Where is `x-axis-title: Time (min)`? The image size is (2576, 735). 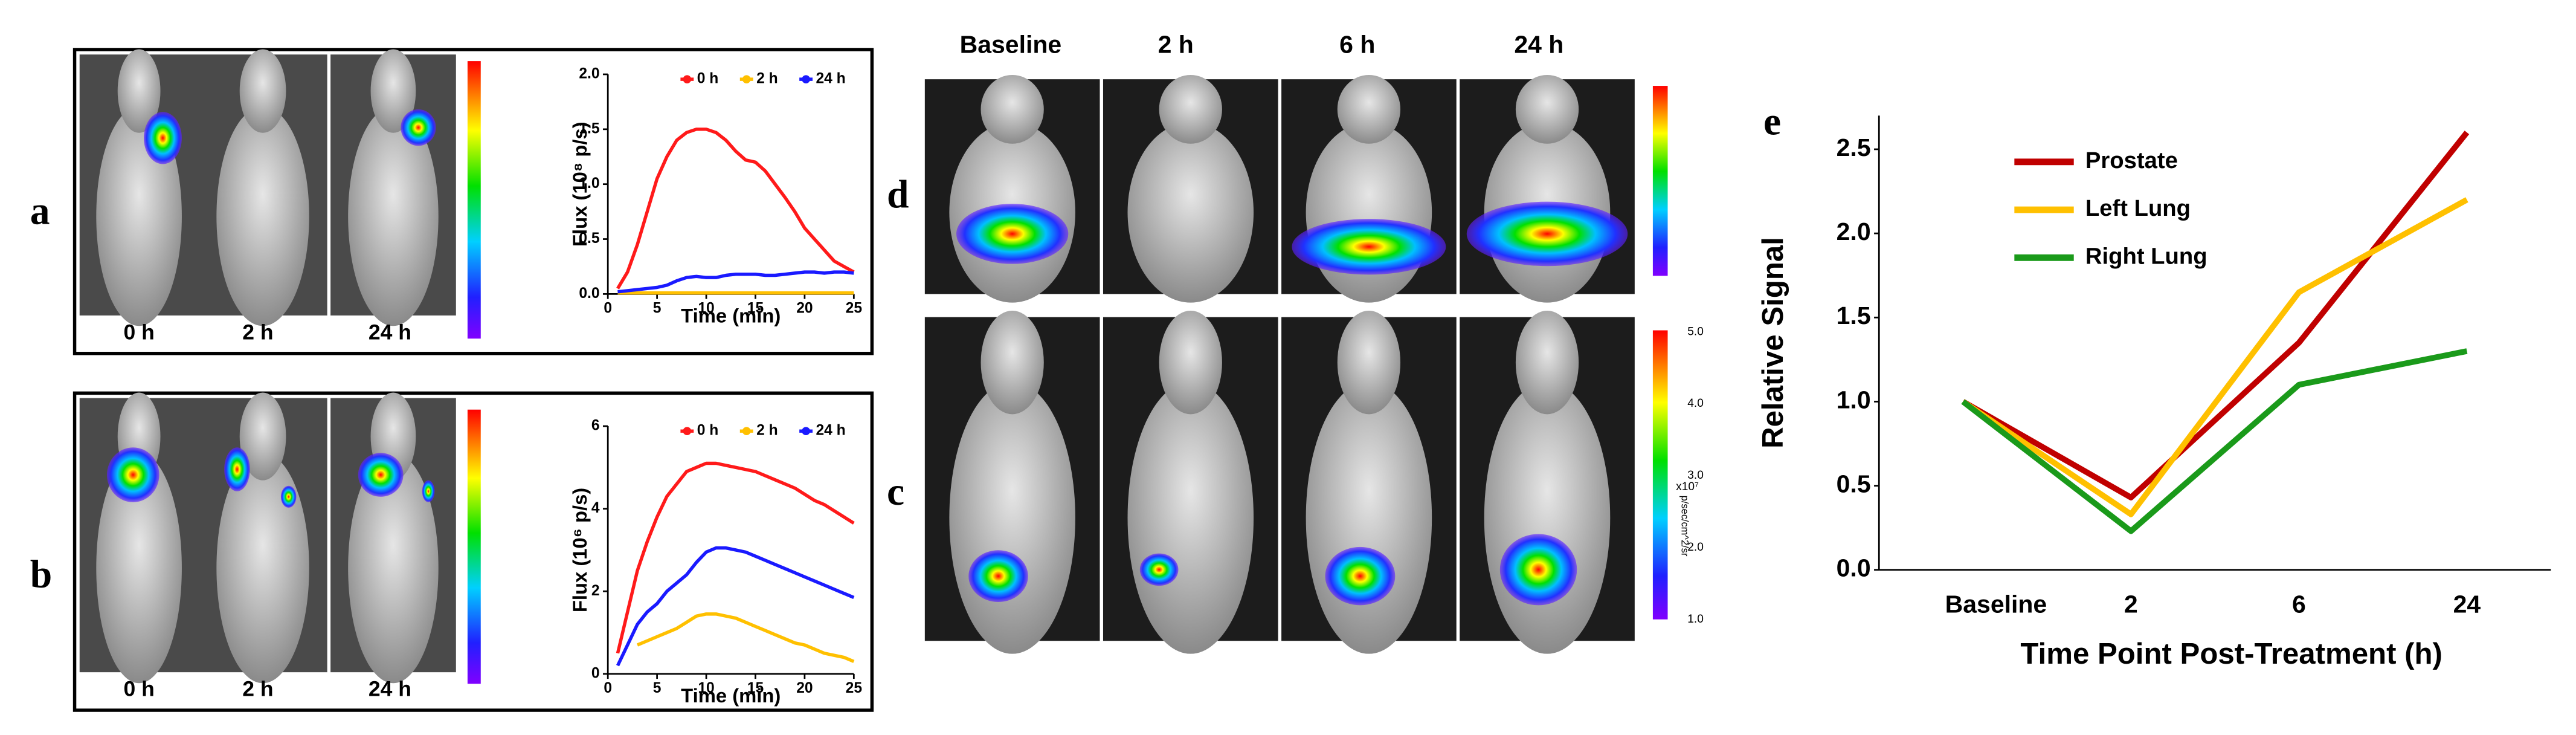 x-axis-title: Time (min) is located at coordinates (731, 315).